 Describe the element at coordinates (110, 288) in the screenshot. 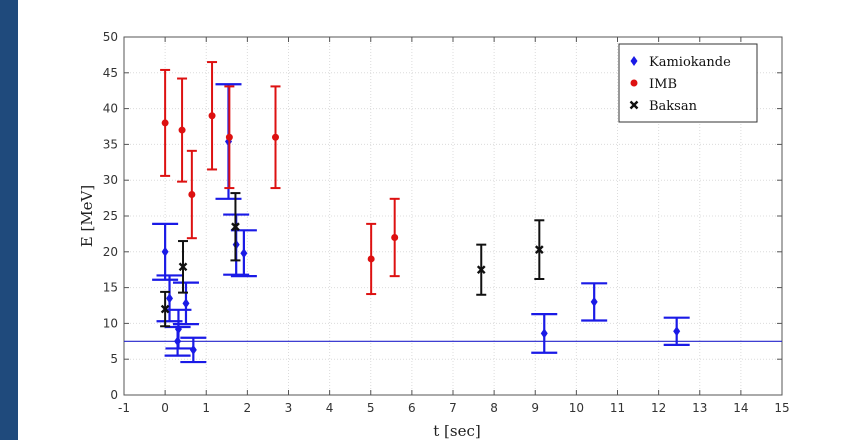

I see `y-tick-label: 15` at that location.